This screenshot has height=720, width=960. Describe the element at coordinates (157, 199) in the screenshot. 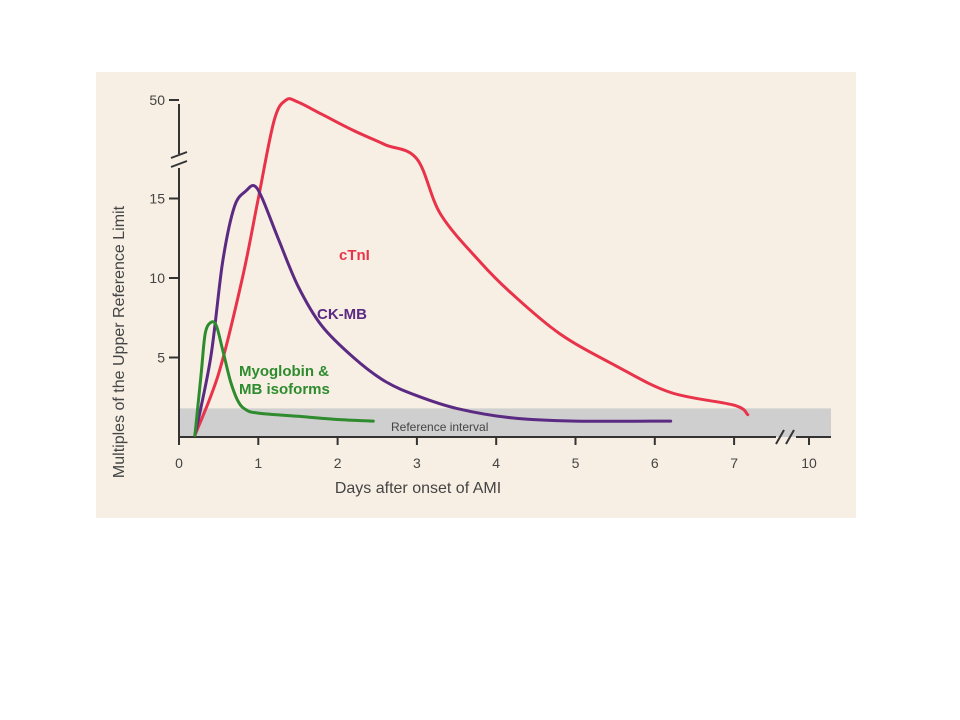

I see `y-tick-label: 15` at that location.